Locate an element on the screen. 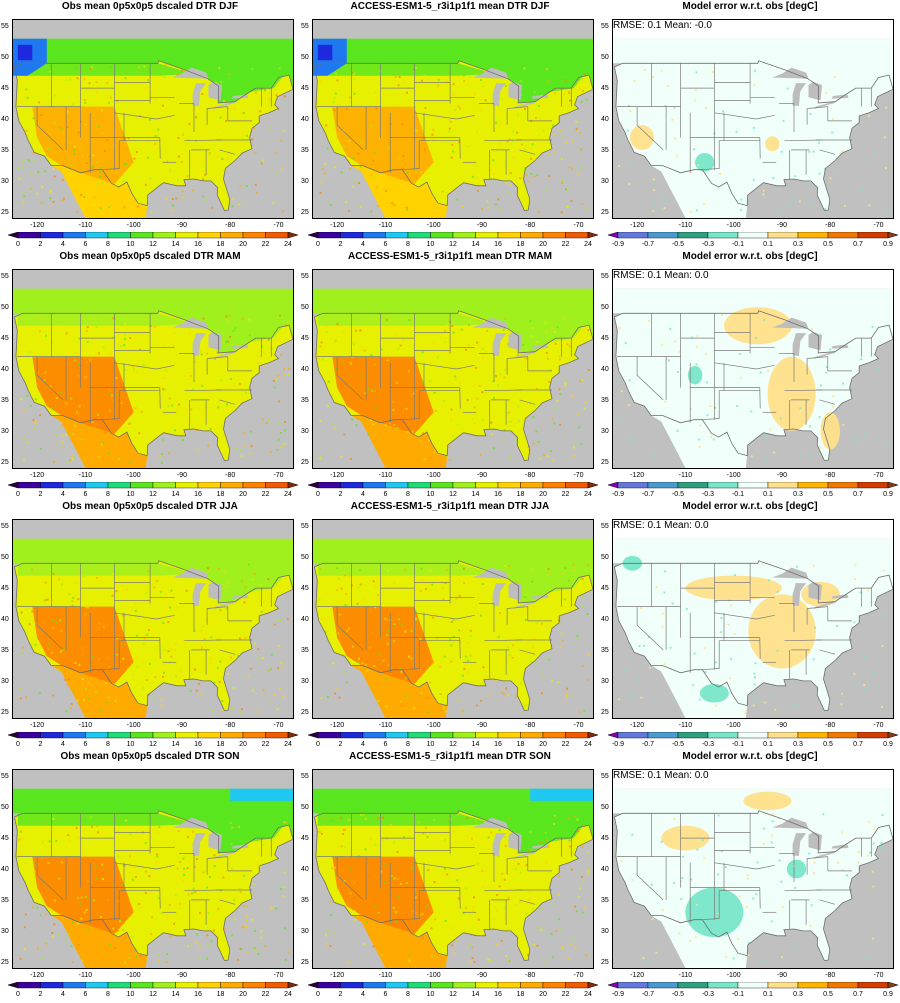 The height and width of the screenshot is (1003, 900). longitude-tick-label: -120 is located at coordinates (337, 225).